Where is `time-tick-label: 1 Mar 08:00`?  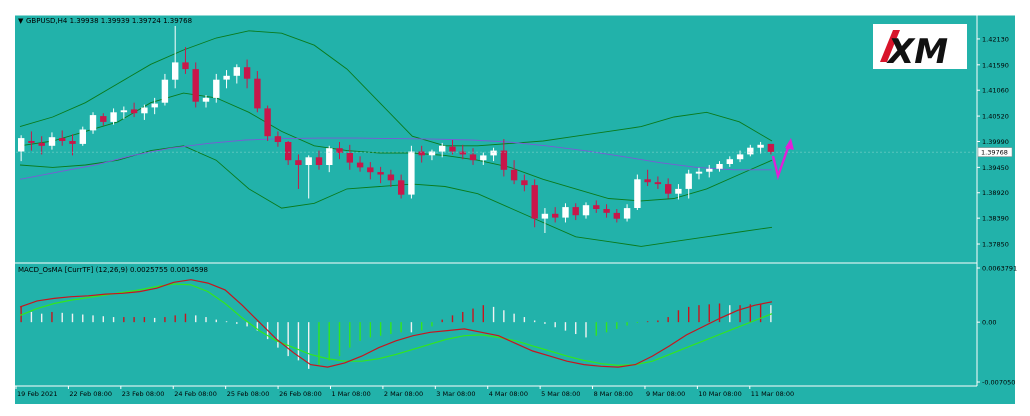
time-tick-label: 1 Mar 08:00 is located at coordinates (351, 394).